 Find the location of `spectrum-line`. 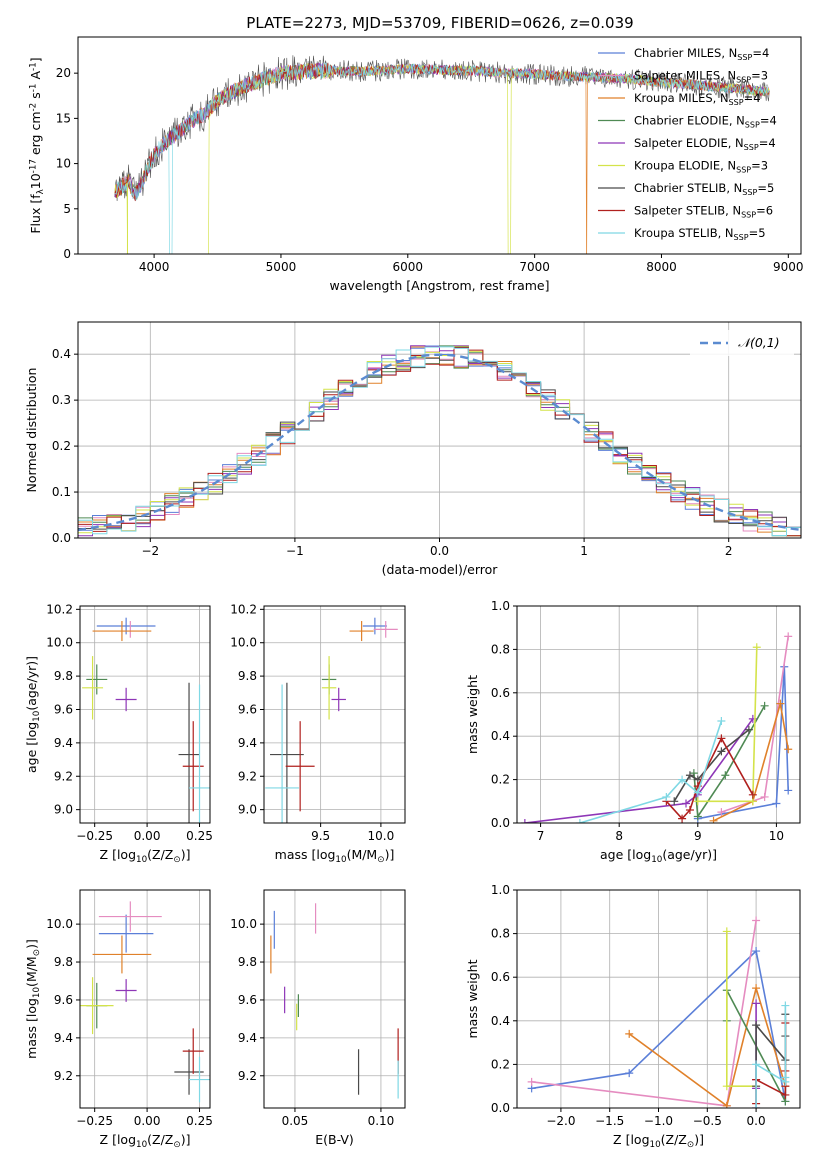

spectrum-line is located at coordinates (442, 158).